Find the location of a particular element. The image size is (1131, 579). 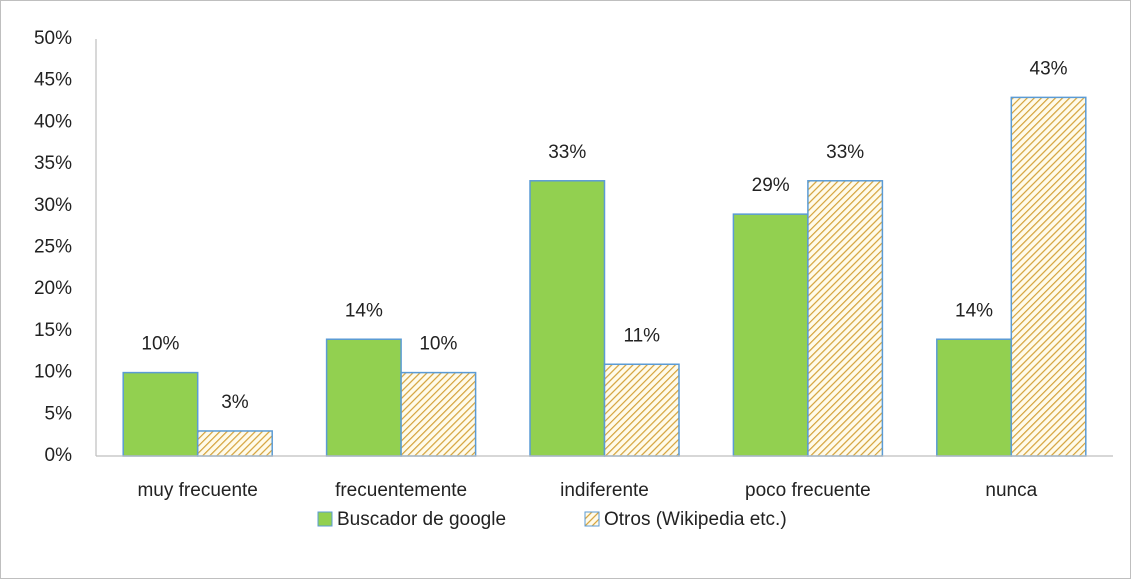

x-tick-label: frecuentemente is located at coordinates (401, 490).